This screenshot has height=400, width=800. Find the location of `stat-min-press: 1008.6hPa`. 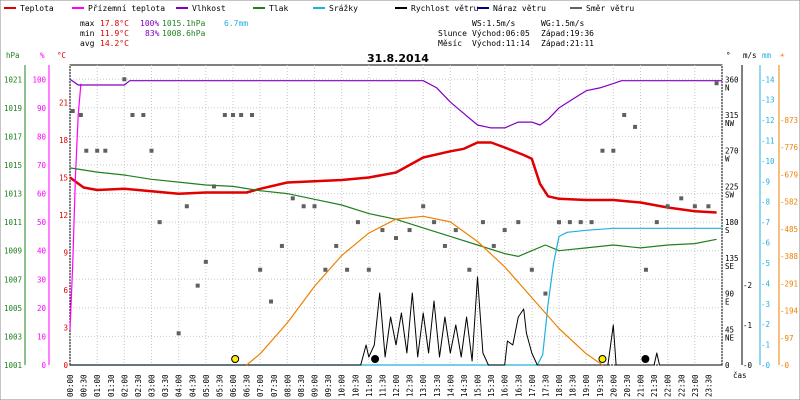

stat-min-press: 1008.6hPa is located at coordinates (184, 33).